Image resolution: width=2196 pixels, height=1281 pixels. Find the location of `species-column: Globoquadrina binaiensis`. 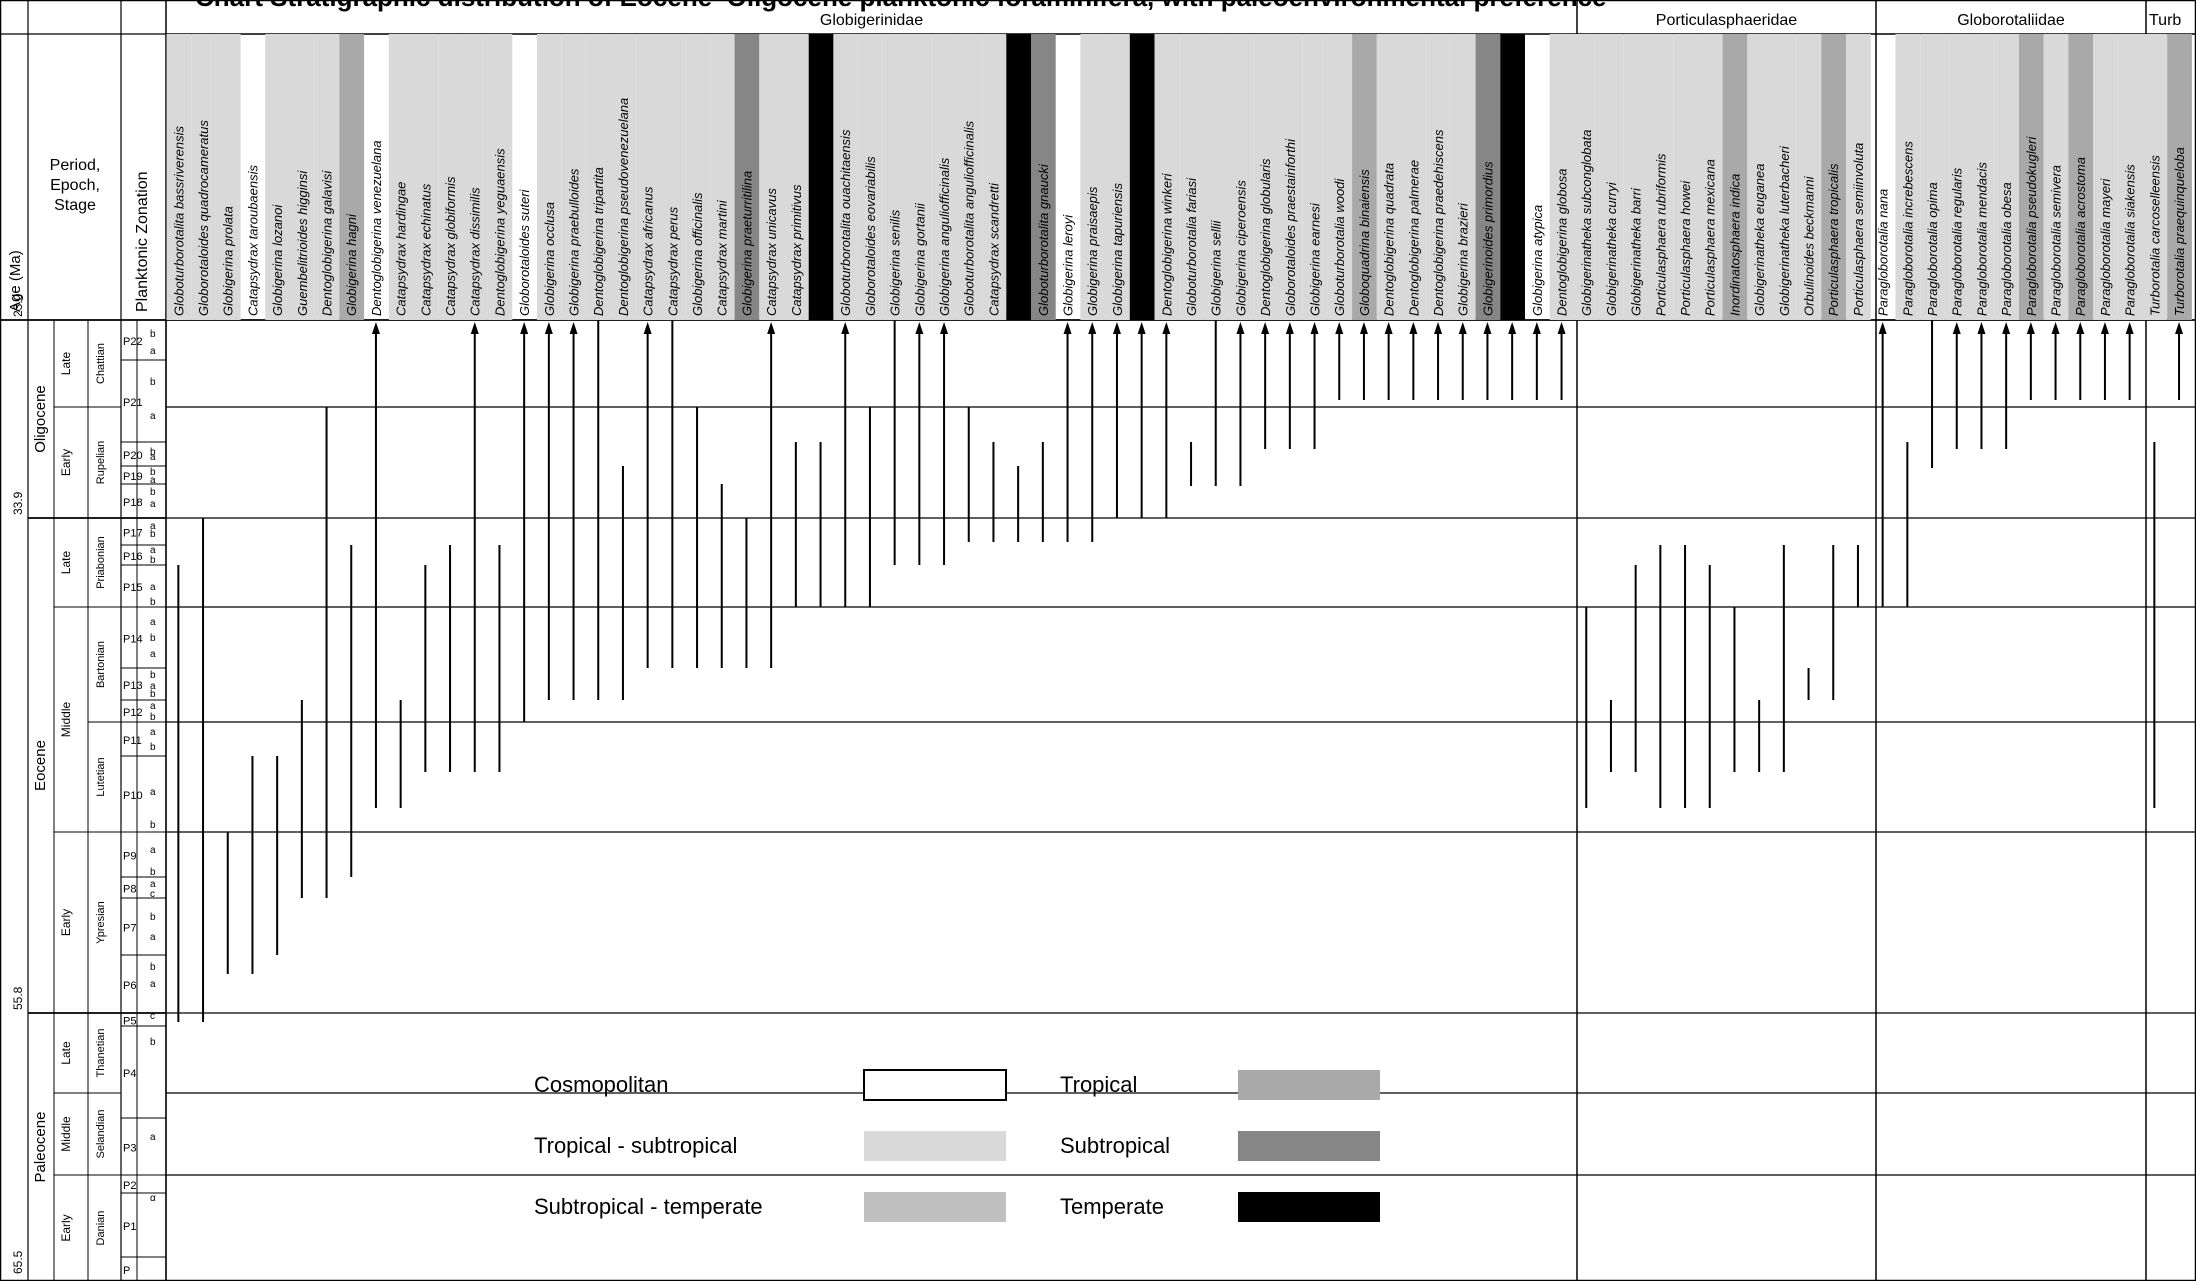

species-column: Globoquadrina binaiensis is located at coordinates (1364, 217).